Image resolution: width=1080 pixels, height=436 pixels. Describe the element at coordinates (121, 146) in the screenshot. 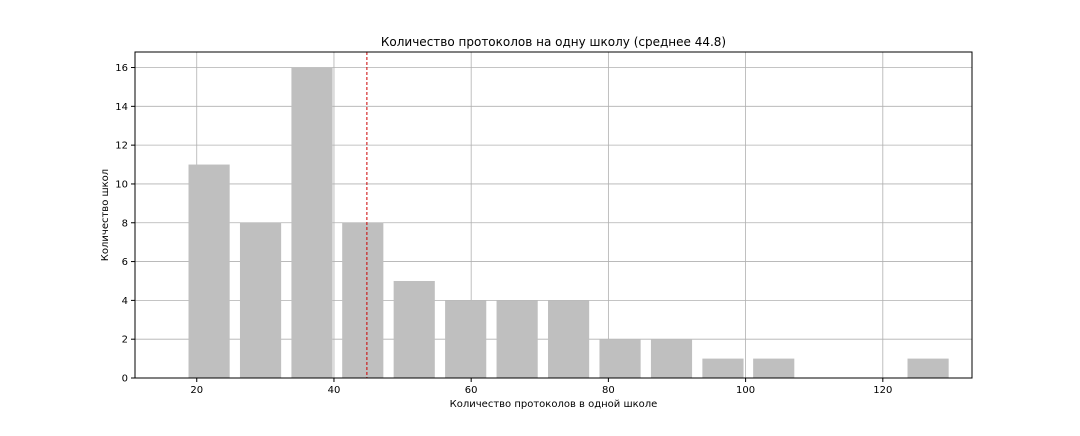

I see `y-tick-label: 12` at that location.